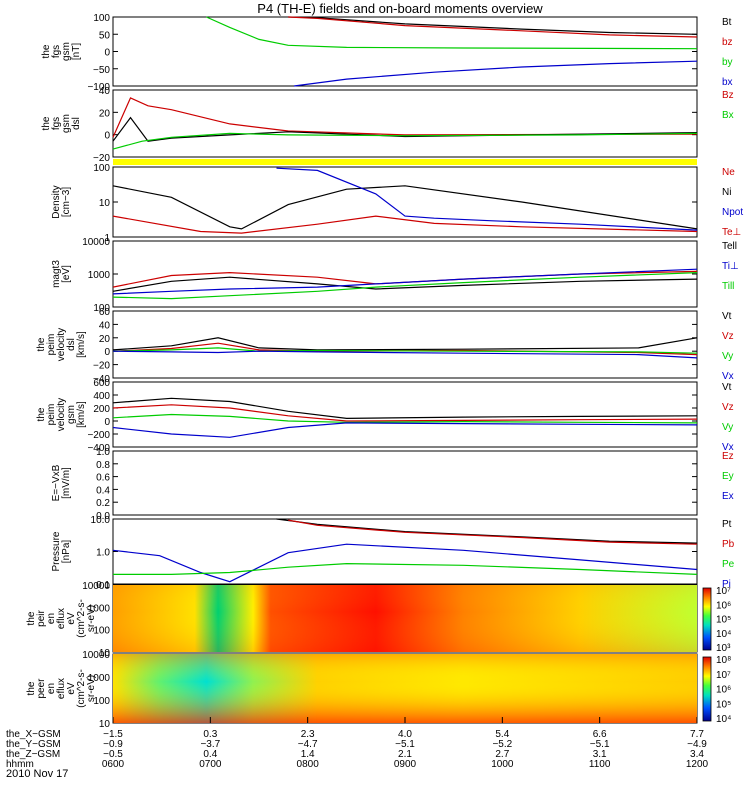  Describe the element at coordinates (103, 465) in the screenshot. I see `y-tick-label: 0.8` at that location.